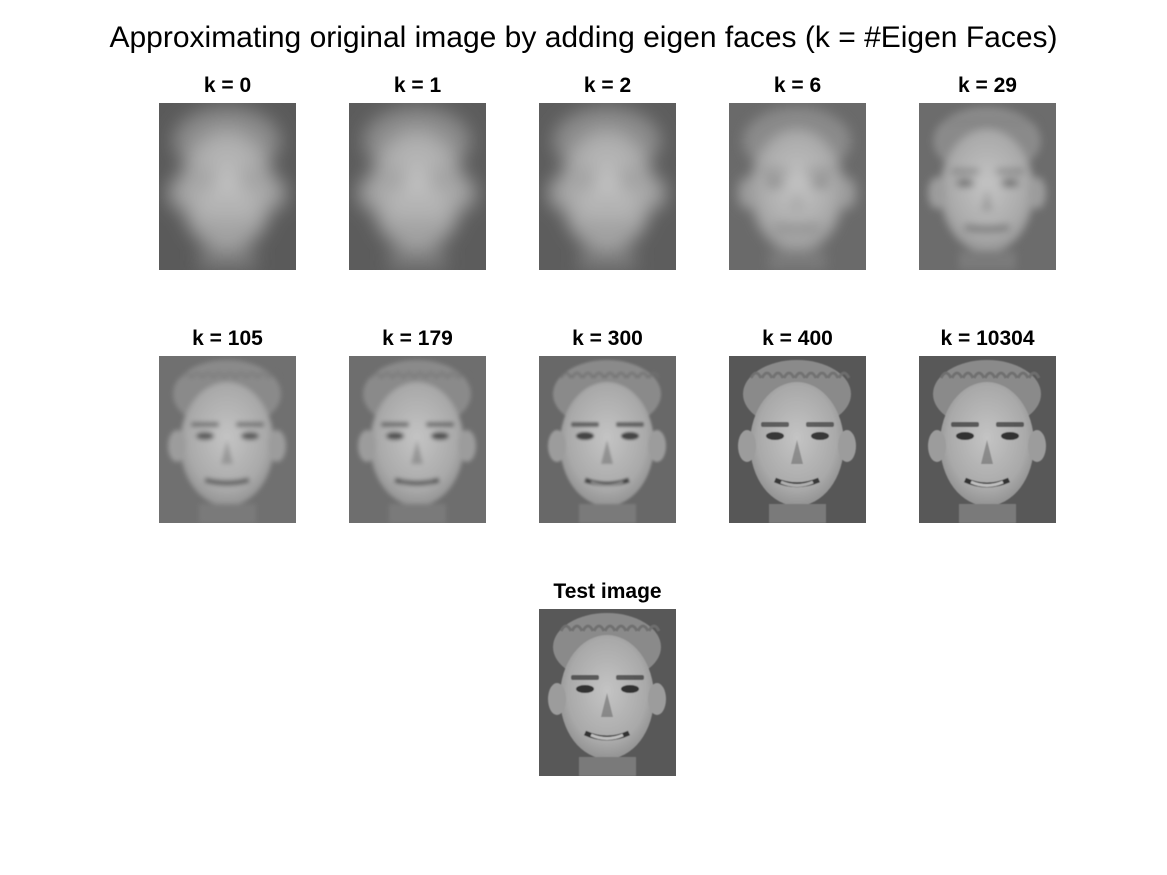 This screenshot has height=875, width=1167. I want to click on panel-label: k = 29, so click(987, 85).